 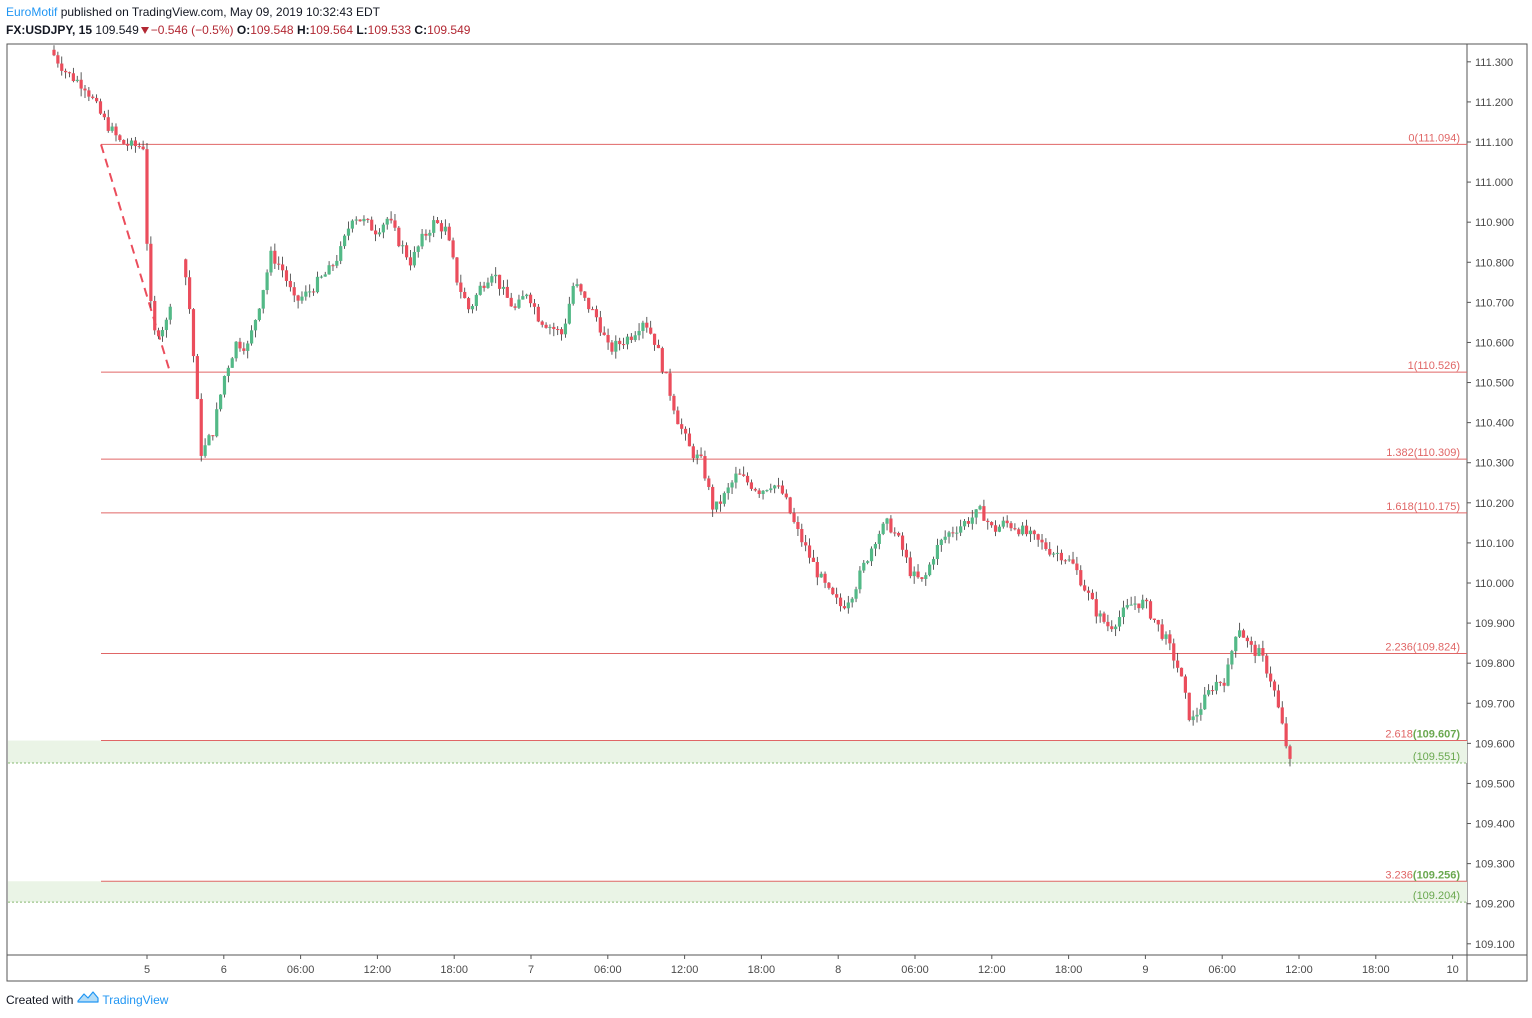 What do you see at coordinates (1494, 303) in the screenshot?
I see `y-tick-label: 110.700` at bounding box center [1494, 303].